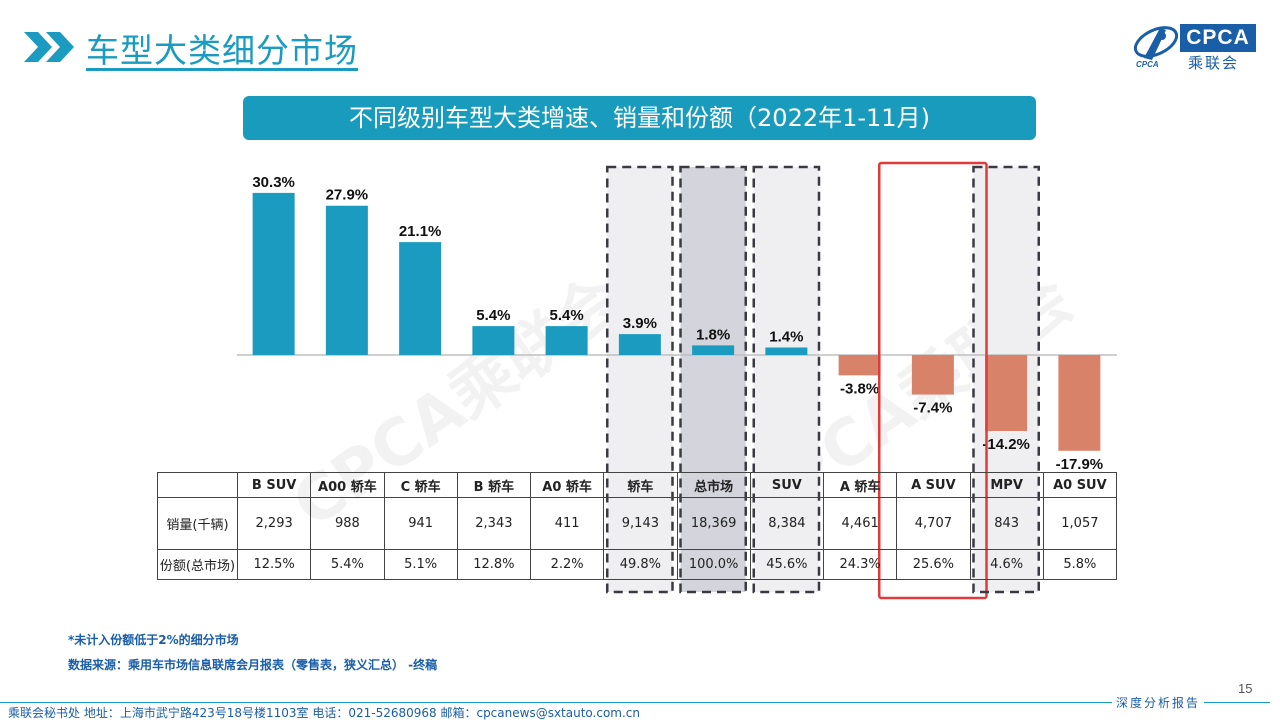 This screenshot has width=1280, height=720. I want to click on table-cell: 2,293, so click(274, 523).